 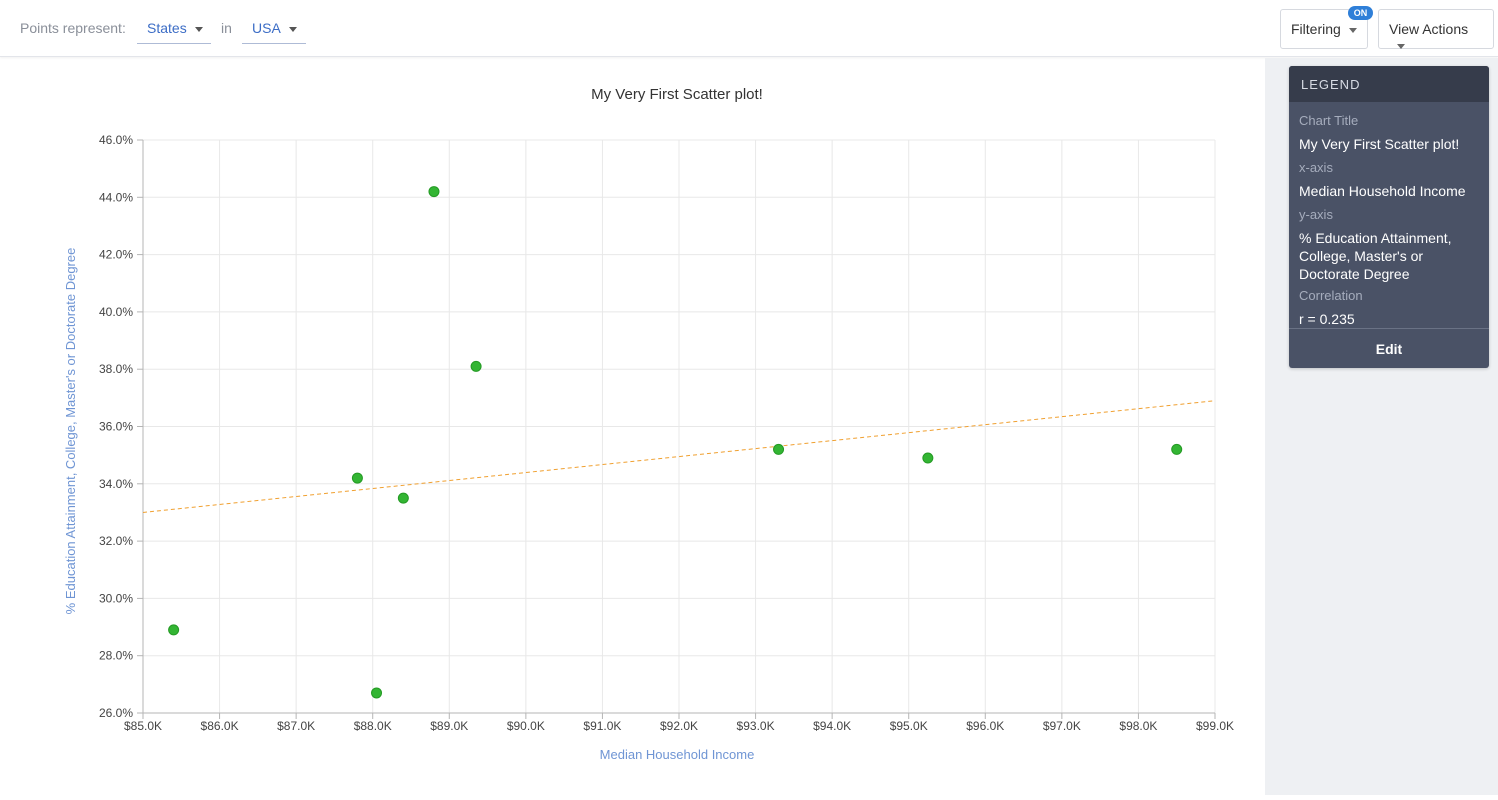 I want to click on y-tick-label: 28.0%, so click(x=116, y=656).